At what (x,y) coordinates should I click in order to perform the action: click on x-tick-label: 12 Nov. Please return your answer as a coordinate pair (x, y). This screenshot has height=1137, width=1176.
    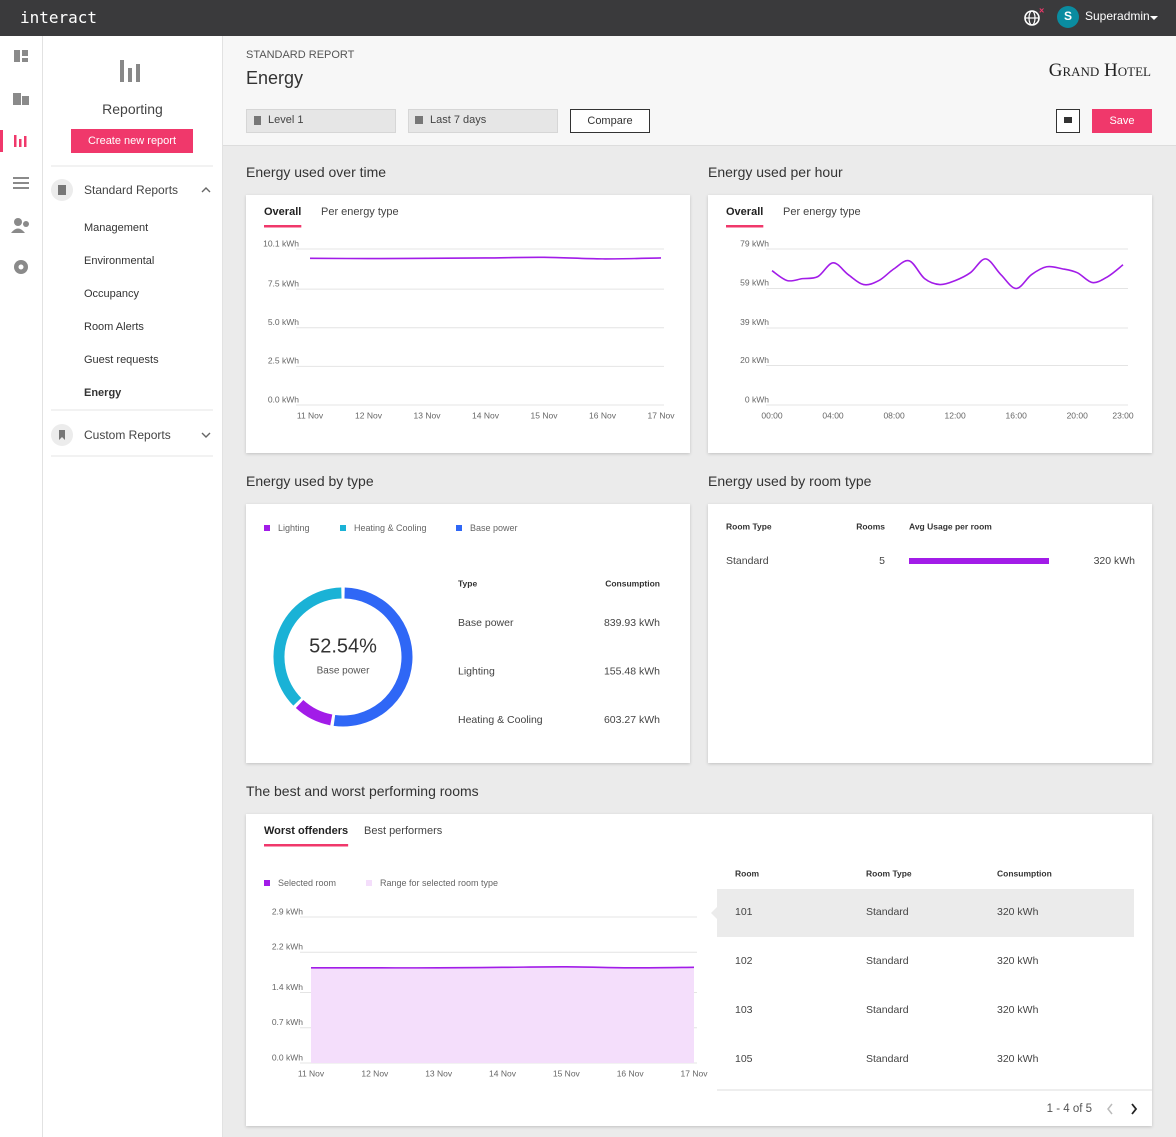
    Looking at the image, I should click on (369, 415).